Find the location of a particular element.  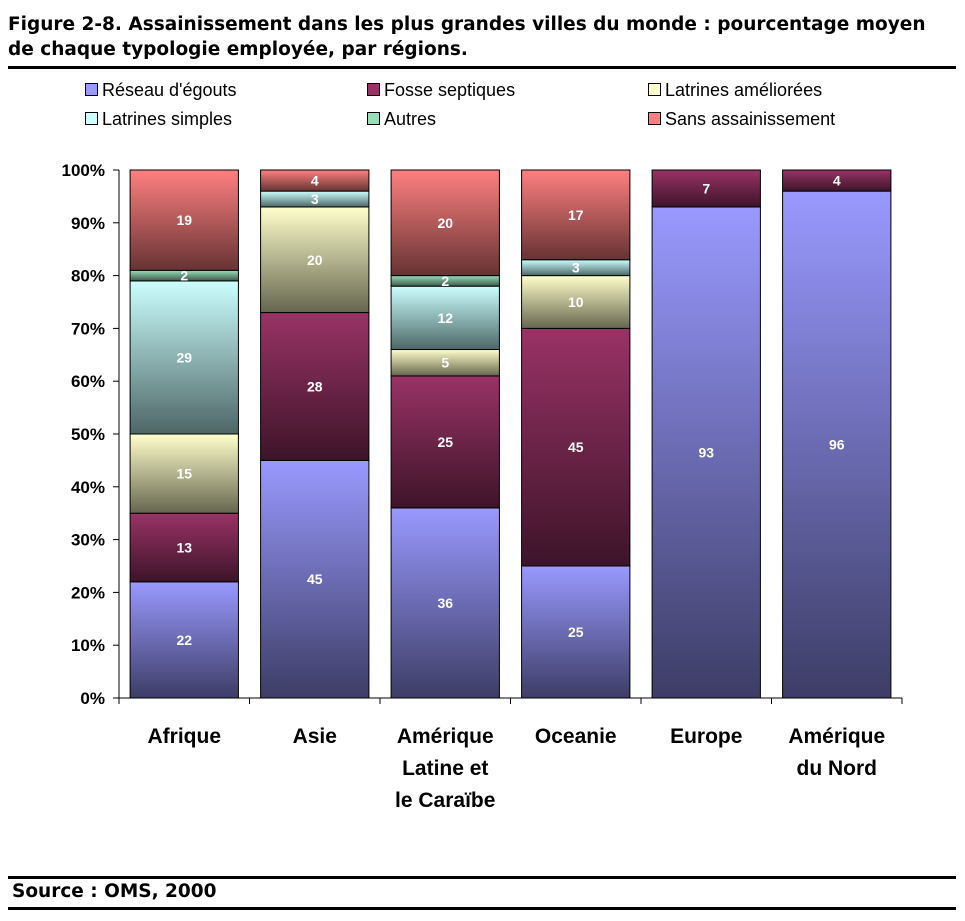

legend-item-fosse-septiques: Fosse septiques is located at coordinates (441, 90).